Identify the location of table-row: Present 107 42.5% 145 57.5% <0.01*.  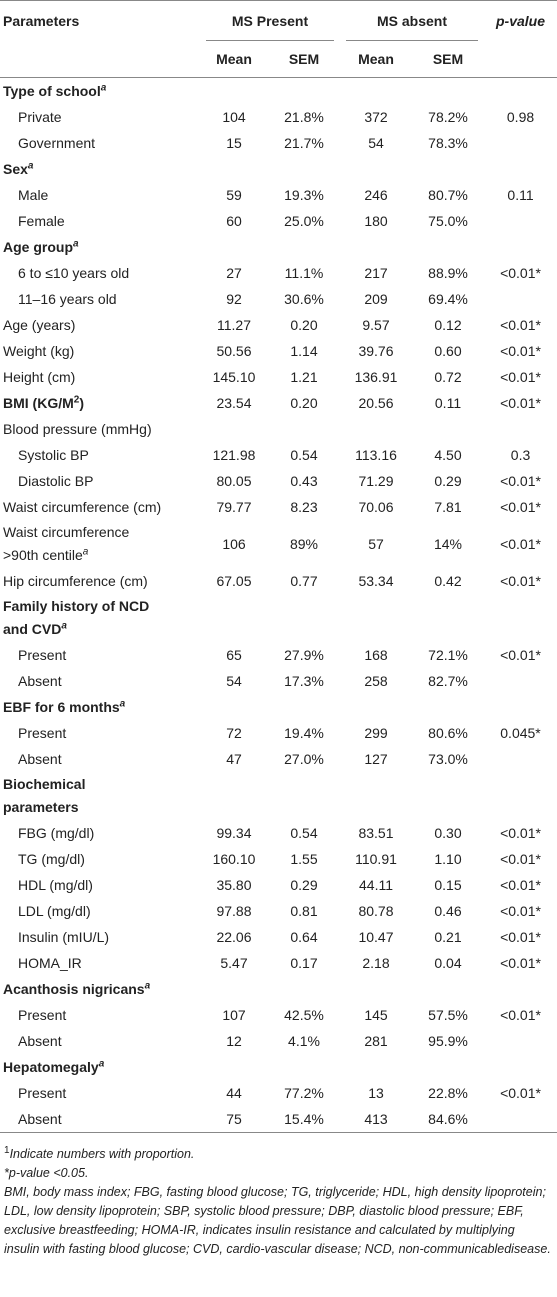
(278, 1015).